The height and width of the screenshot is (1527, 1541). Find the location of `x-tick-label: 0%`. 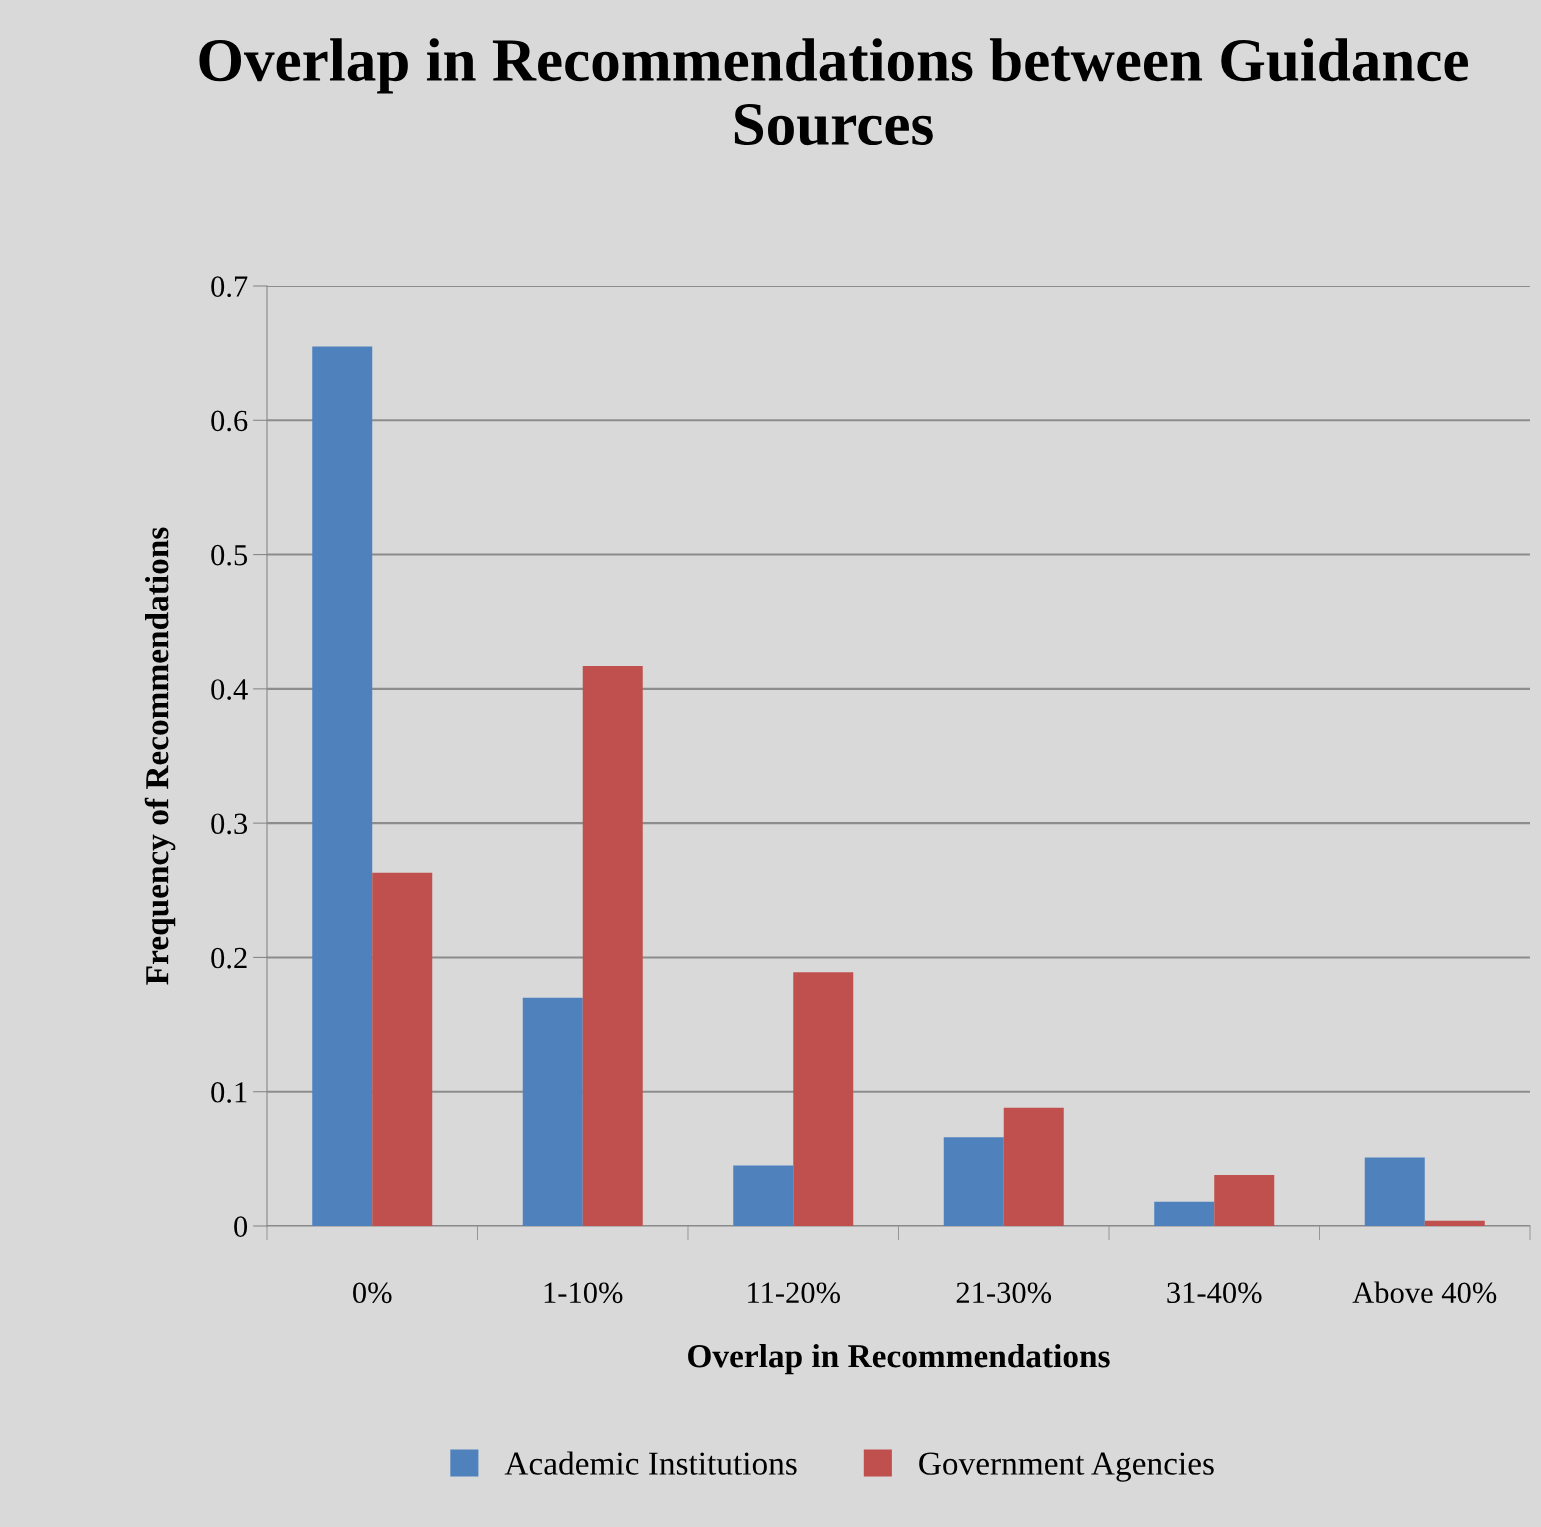

x-tick-label: 0% is located at coordinates (372, 1293).